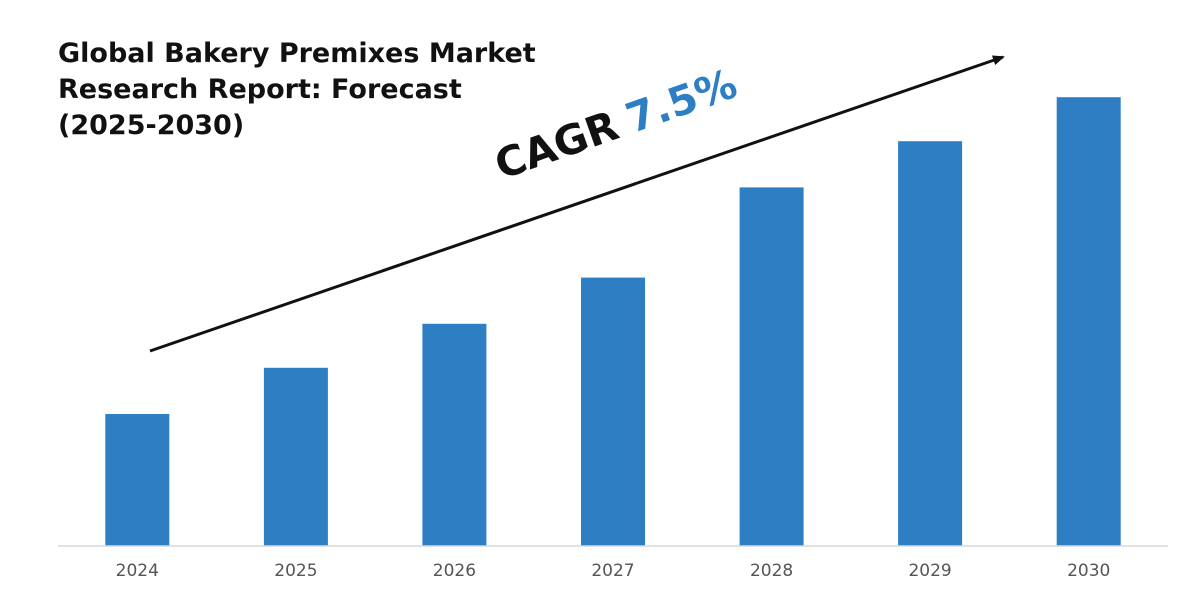 Image resolution: width=1200 pixels, height=600 pixels. What do you see at coordinates (930, 343) in the screenshot?
I see `bar-2029` at bounding box center [930, 343].